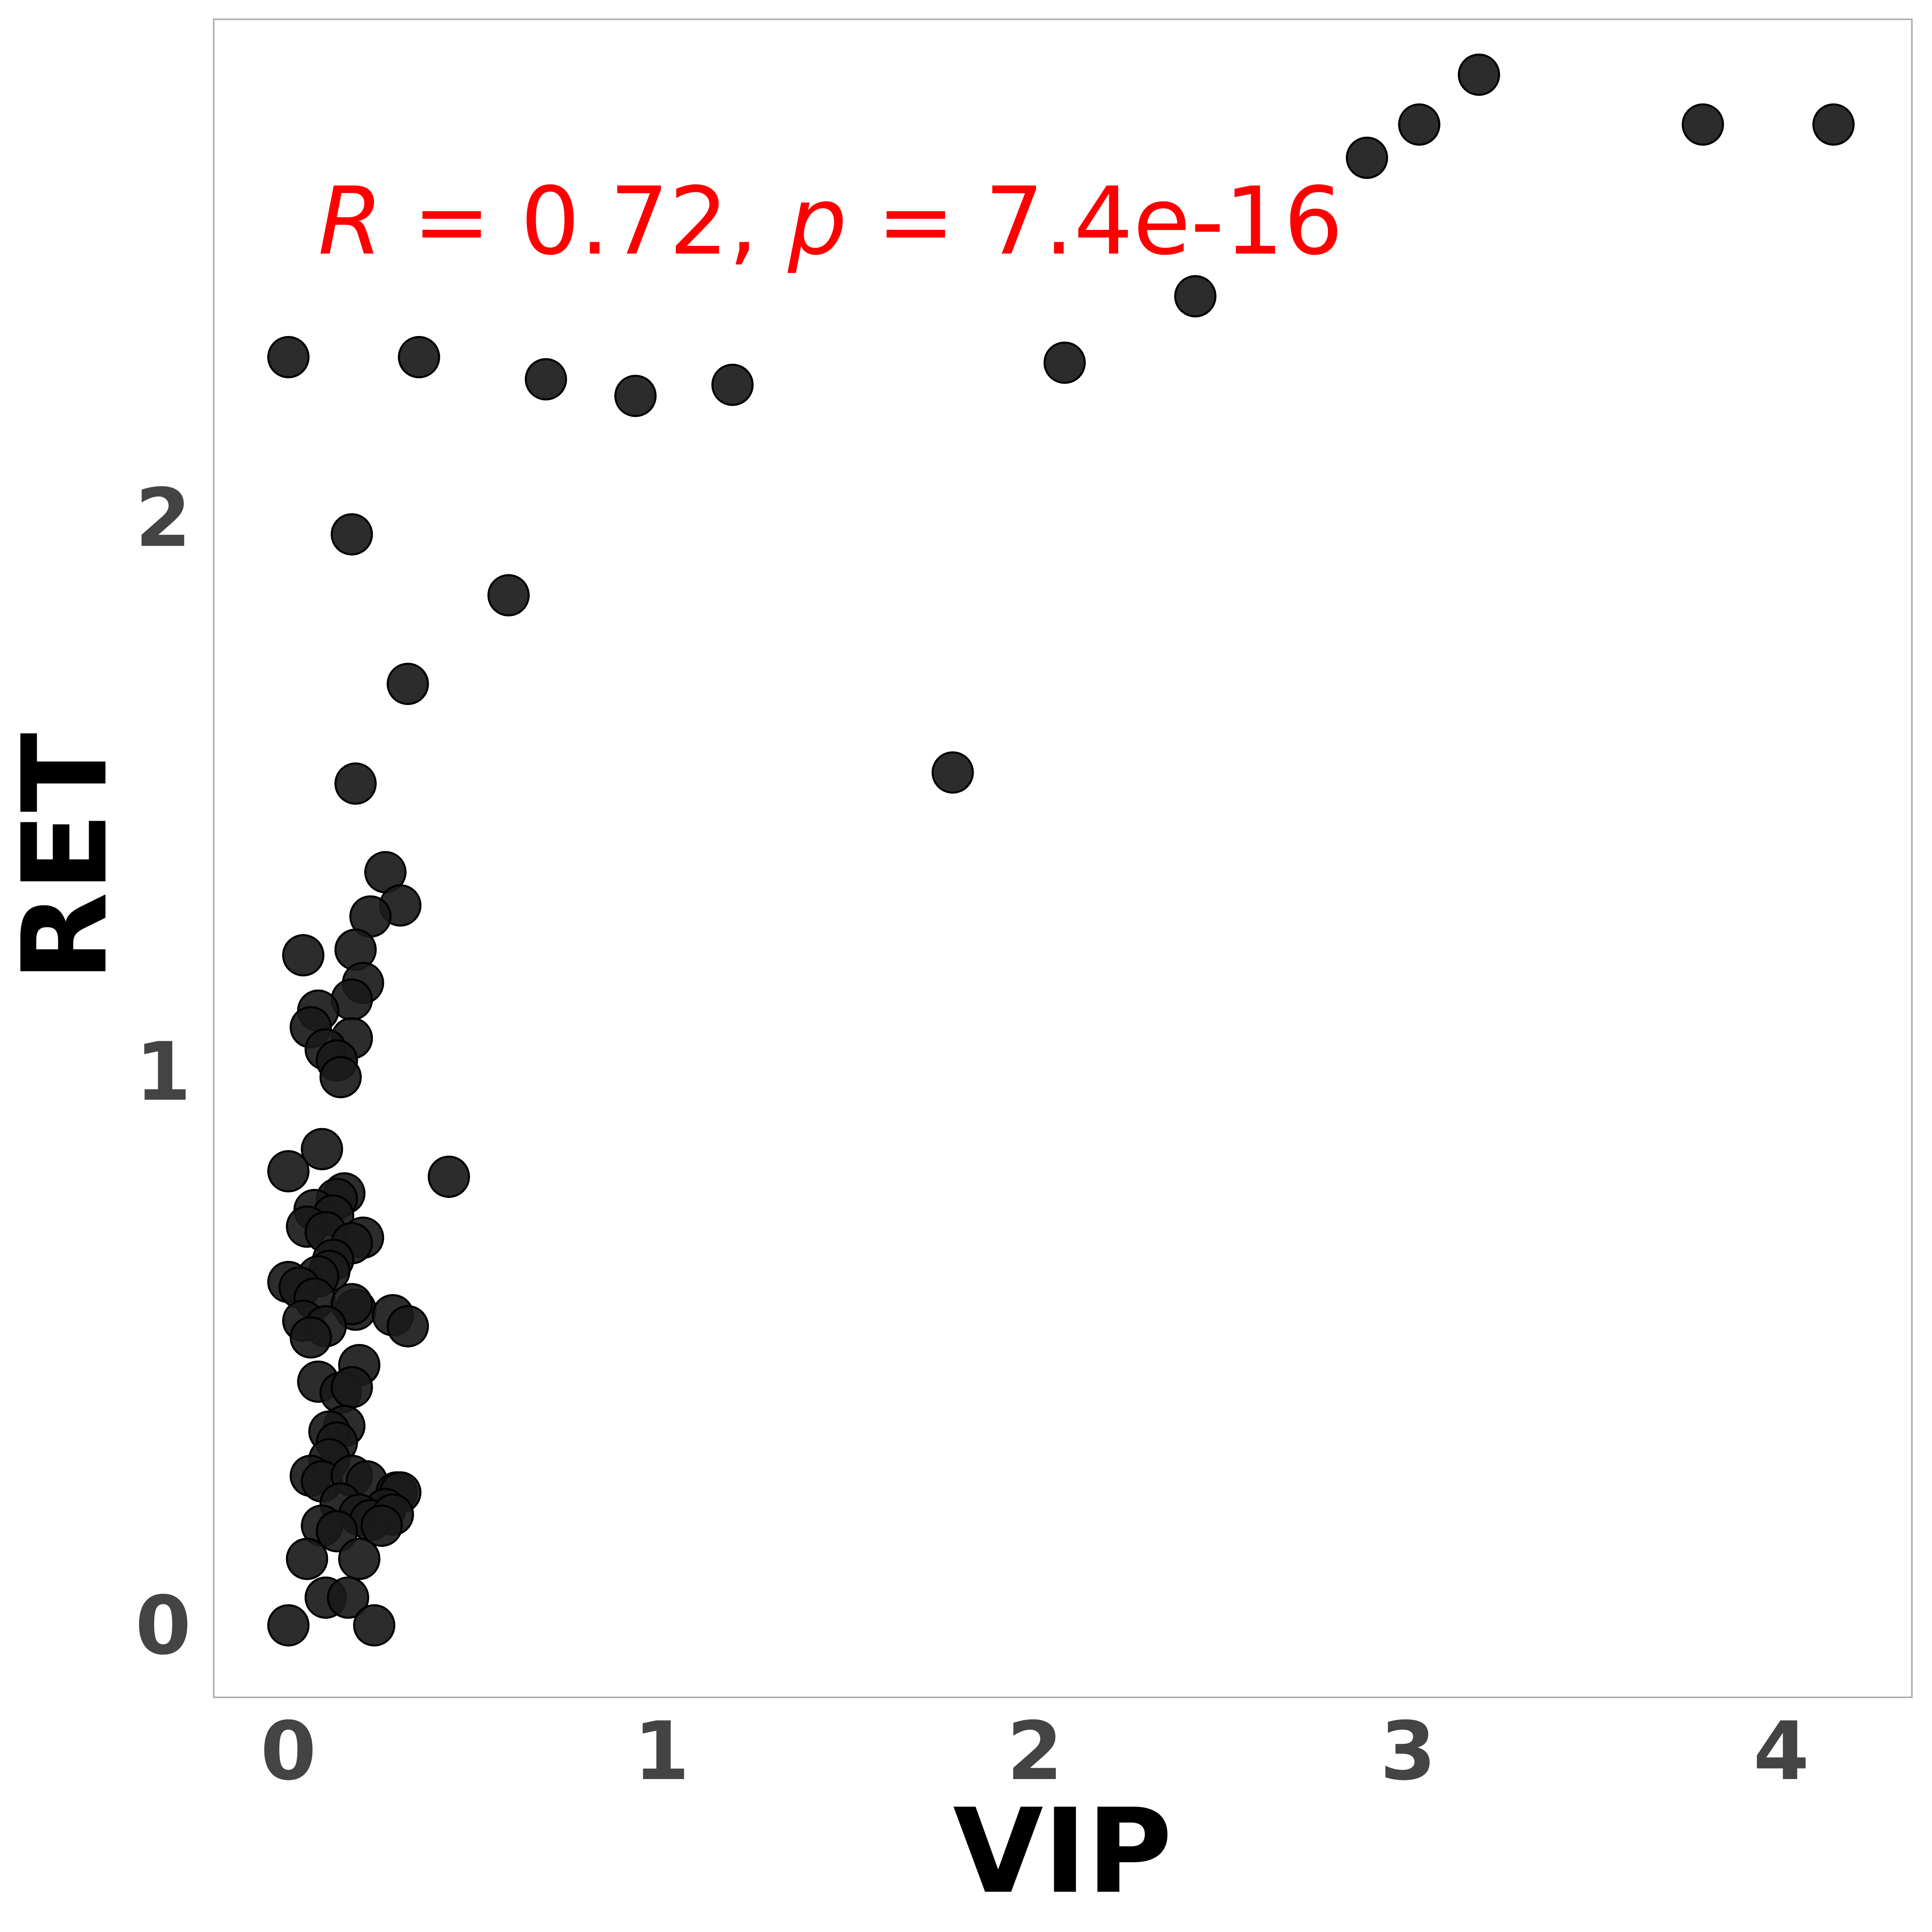 This screenshot has width=1932, height=1932. Describe the element at coordinates (350, 221) in the screenshot. I see `r-symbol: R` at that location.